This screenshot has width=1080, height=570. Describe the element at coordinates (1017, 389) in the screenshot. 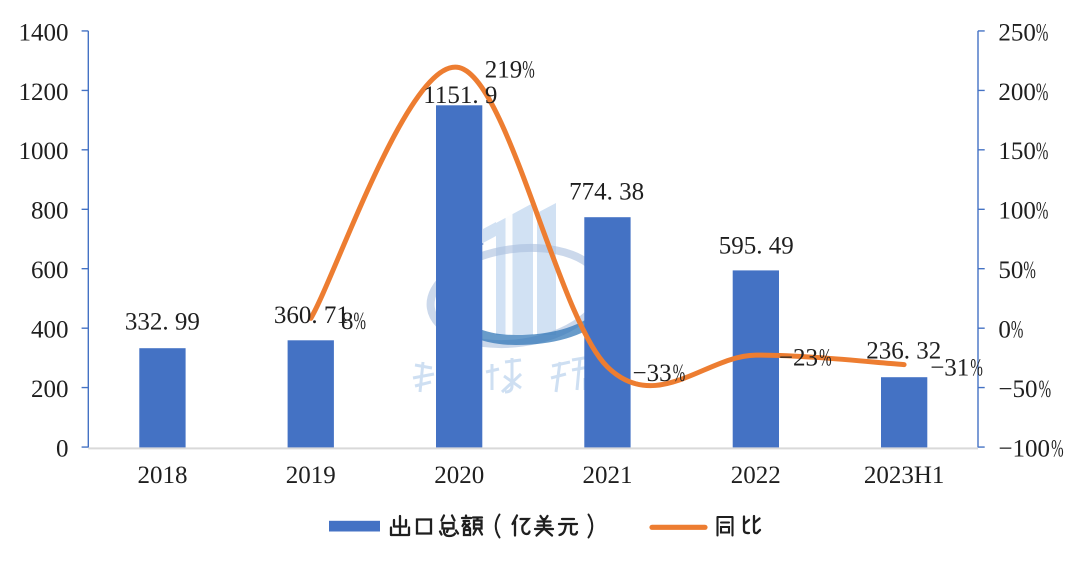

I see `svg-text: −50` at that location.